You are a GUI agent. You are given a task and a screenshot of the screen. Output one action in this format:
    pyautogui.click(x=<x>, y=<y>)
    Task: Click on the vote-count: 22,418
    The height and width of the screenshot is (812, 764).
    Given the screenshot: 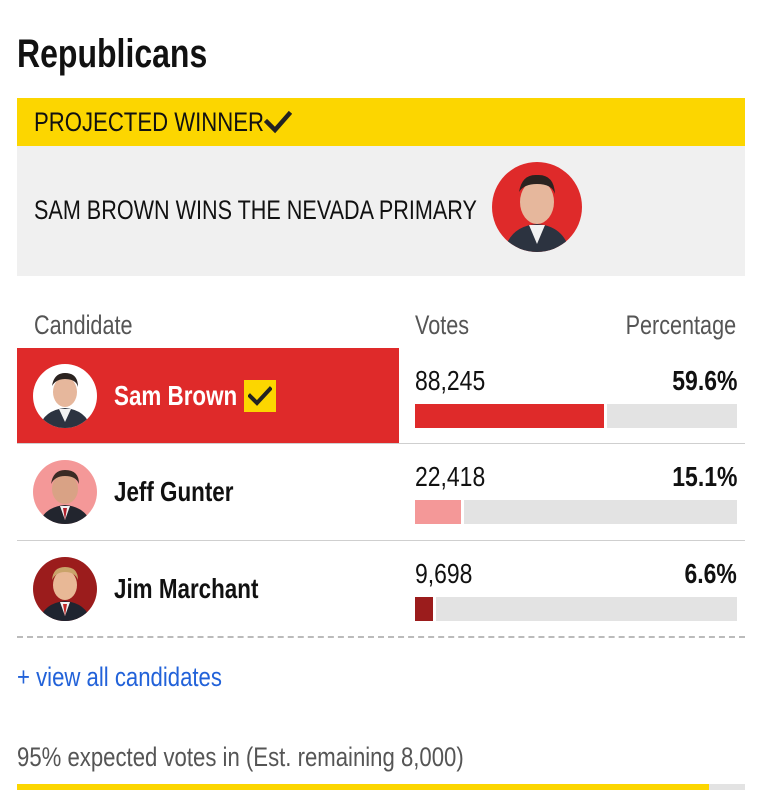 What is the action you would take?
    pyautogui.click(x=450, y=476)
    